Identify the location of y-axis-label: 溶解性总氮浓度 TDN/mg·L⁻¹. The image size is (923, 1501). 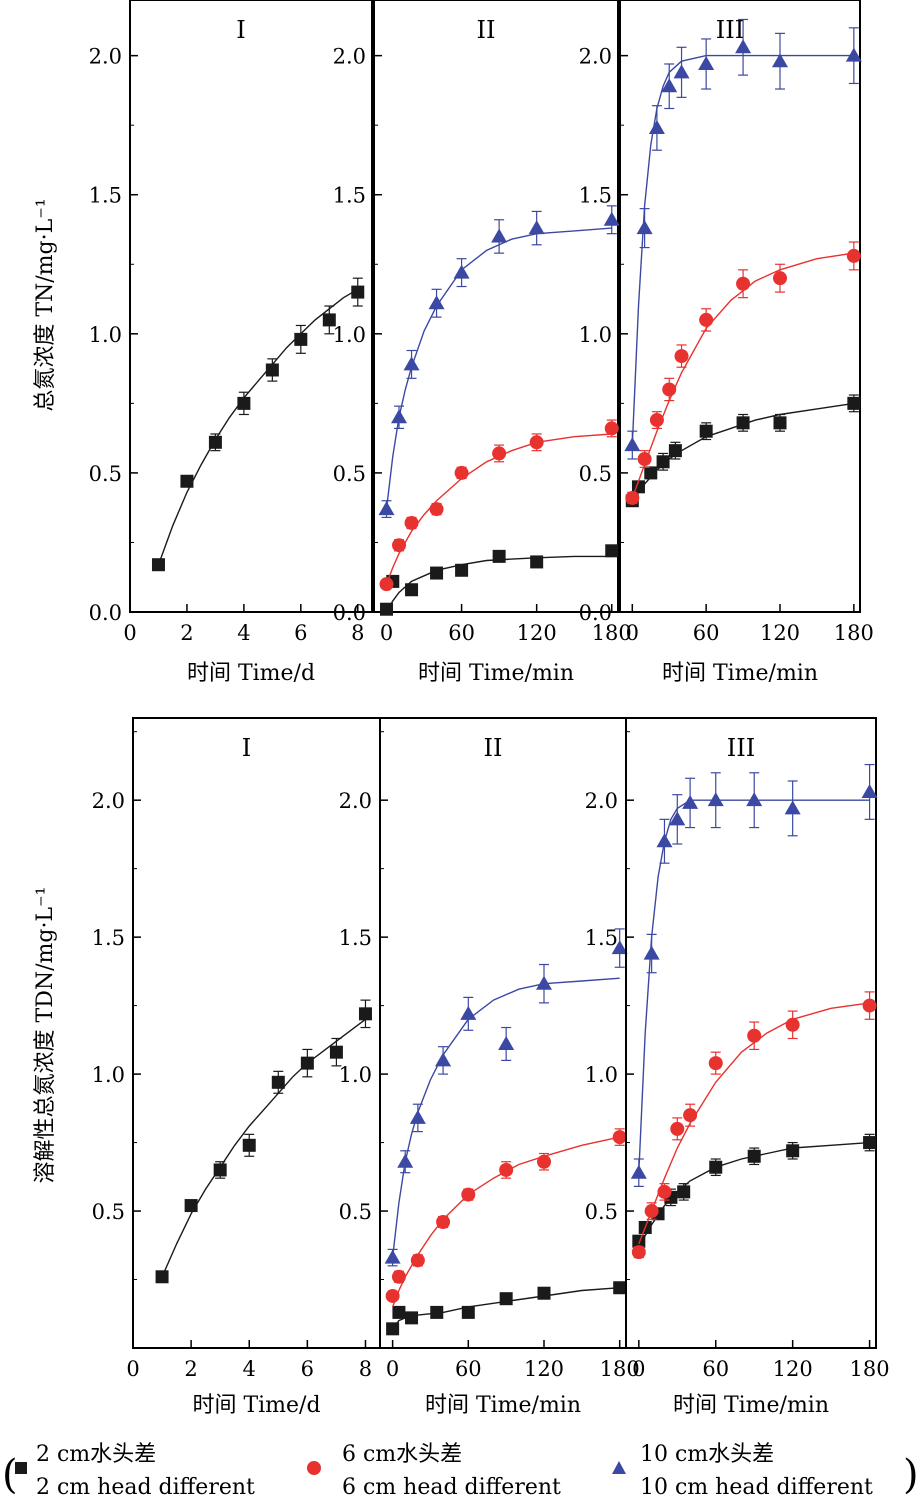
(45, 1035).